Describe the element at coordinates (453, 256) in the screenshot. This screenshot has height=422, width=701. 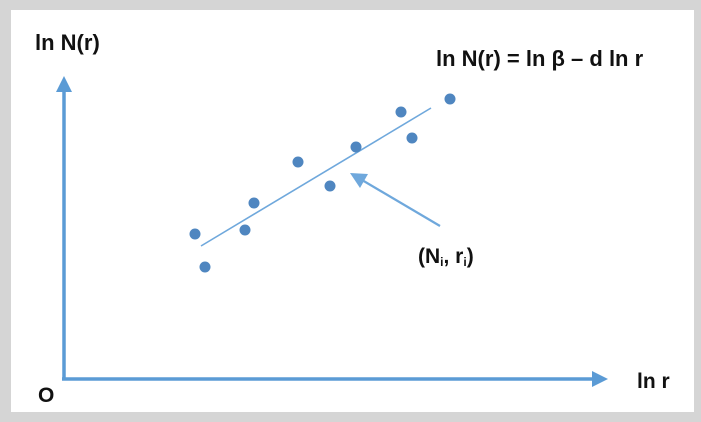
I see `point-label-mid: , r` at that location.